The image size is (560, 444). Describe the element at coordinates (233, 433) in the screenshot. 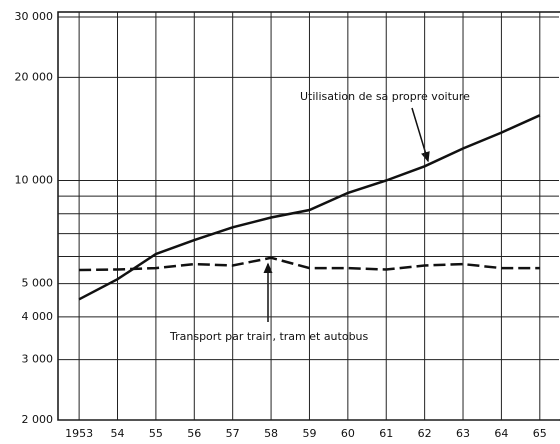

I see `x-tick-label: 57` at that location.